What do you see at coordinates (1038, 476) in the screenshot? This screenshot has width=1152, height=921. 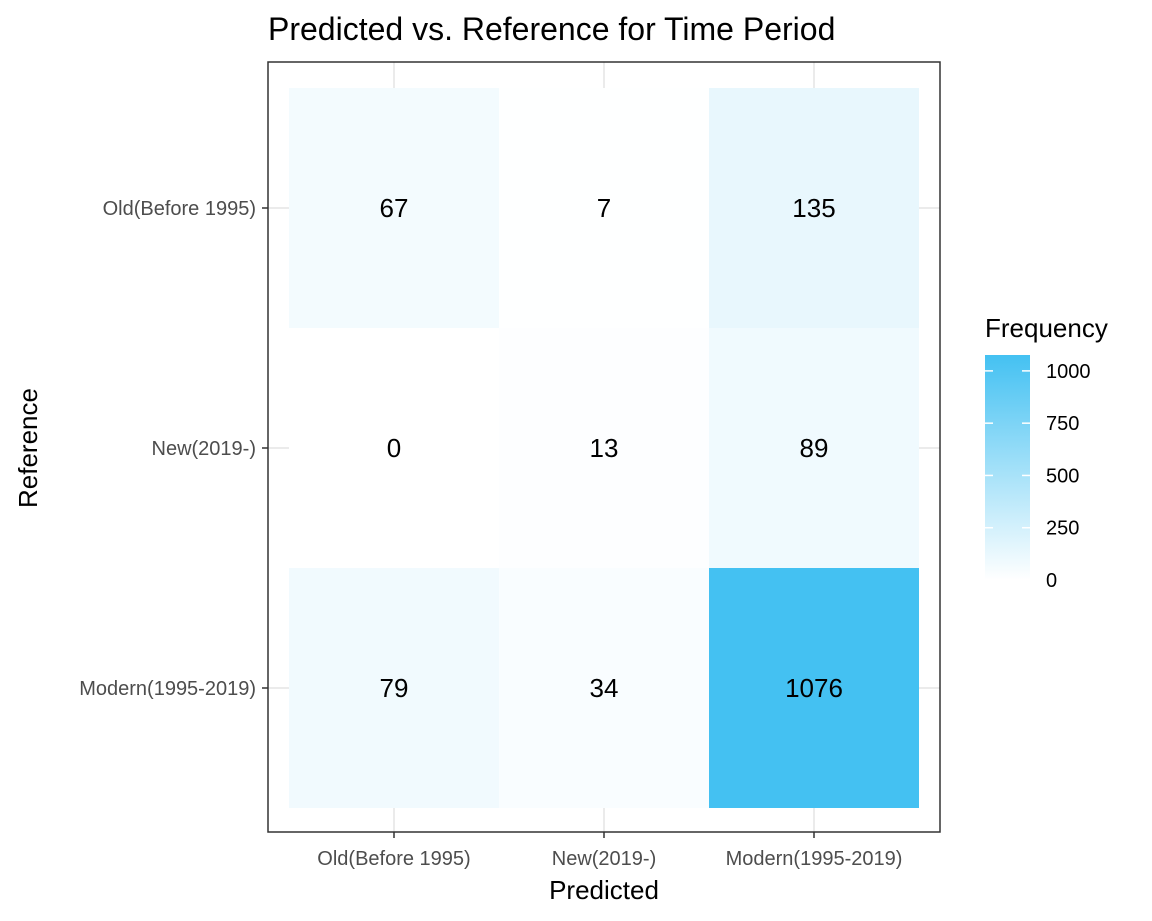 I see `legend-ticks: 1000 750 500 250 0` at bounding box center [1038, 476].